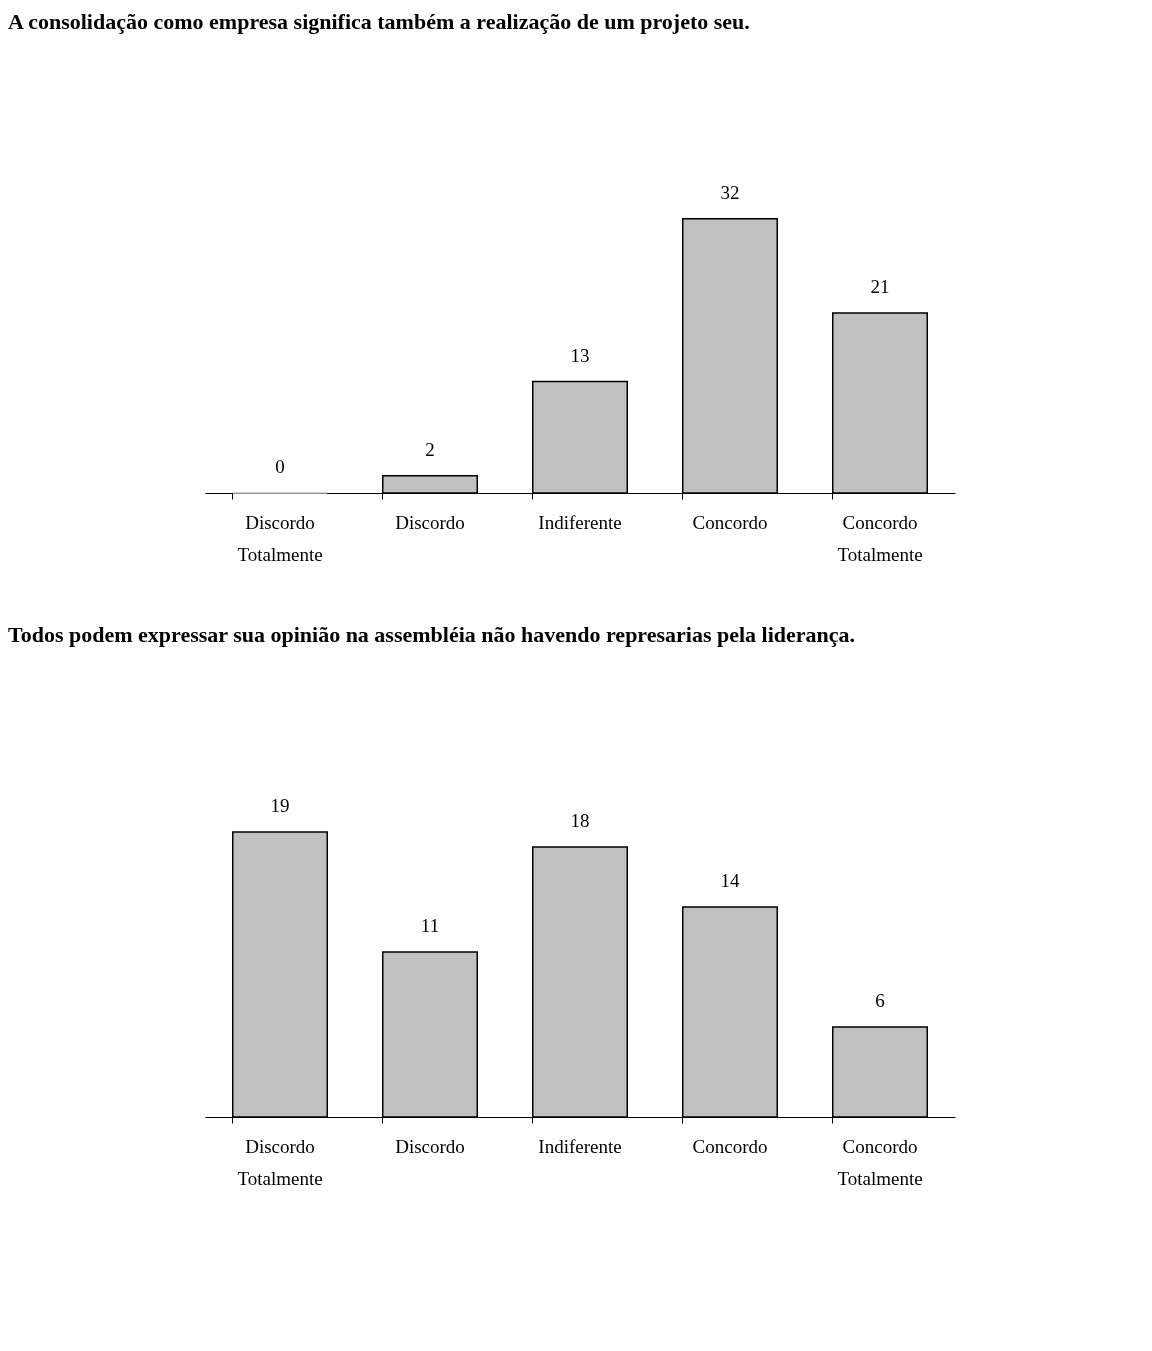 The image size is (1152, 1351). Describe the element at coordinates (730, 192) in the screenshot. I see `data-label: 32` at that location.